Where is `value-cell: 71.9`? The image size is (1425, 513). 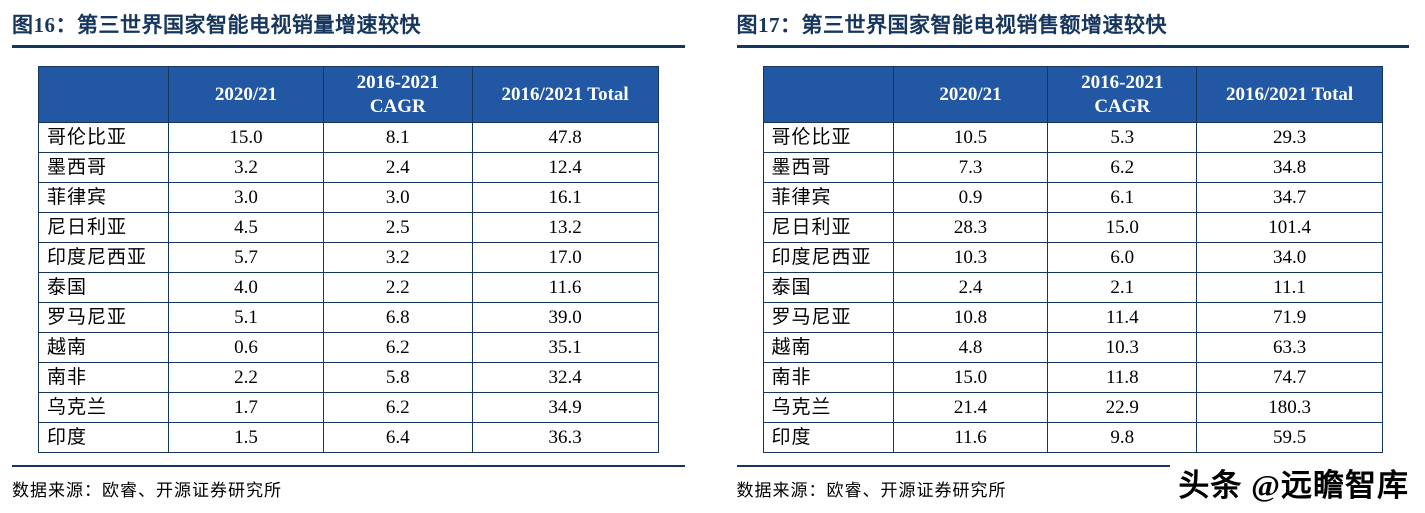 value-cell: 71.9 is located at coordinates (1289, 317).